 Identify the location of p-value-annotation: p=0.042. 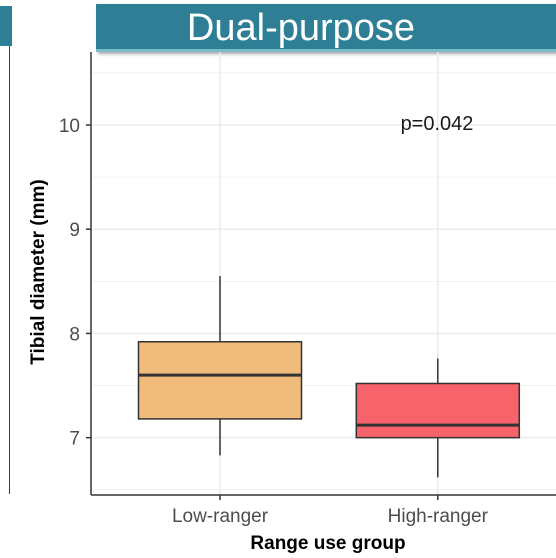
(437, 124).